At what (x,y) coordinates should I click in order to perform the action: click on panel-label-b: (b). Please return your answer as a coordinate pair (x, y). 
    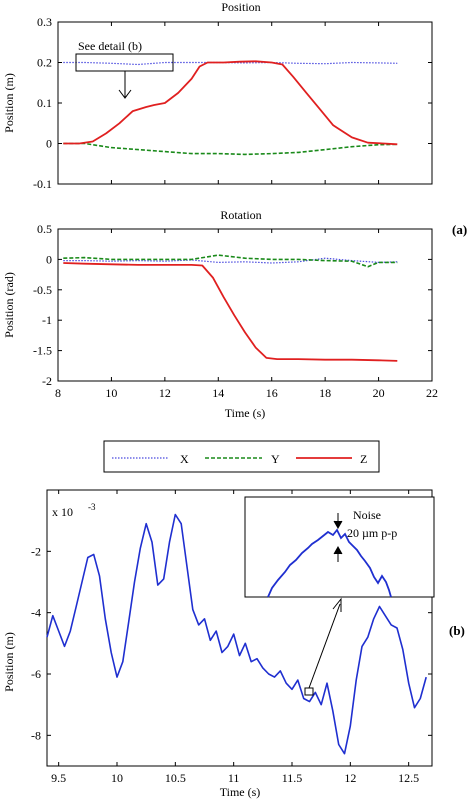
    Looking at the image, I should click on (457, 630).